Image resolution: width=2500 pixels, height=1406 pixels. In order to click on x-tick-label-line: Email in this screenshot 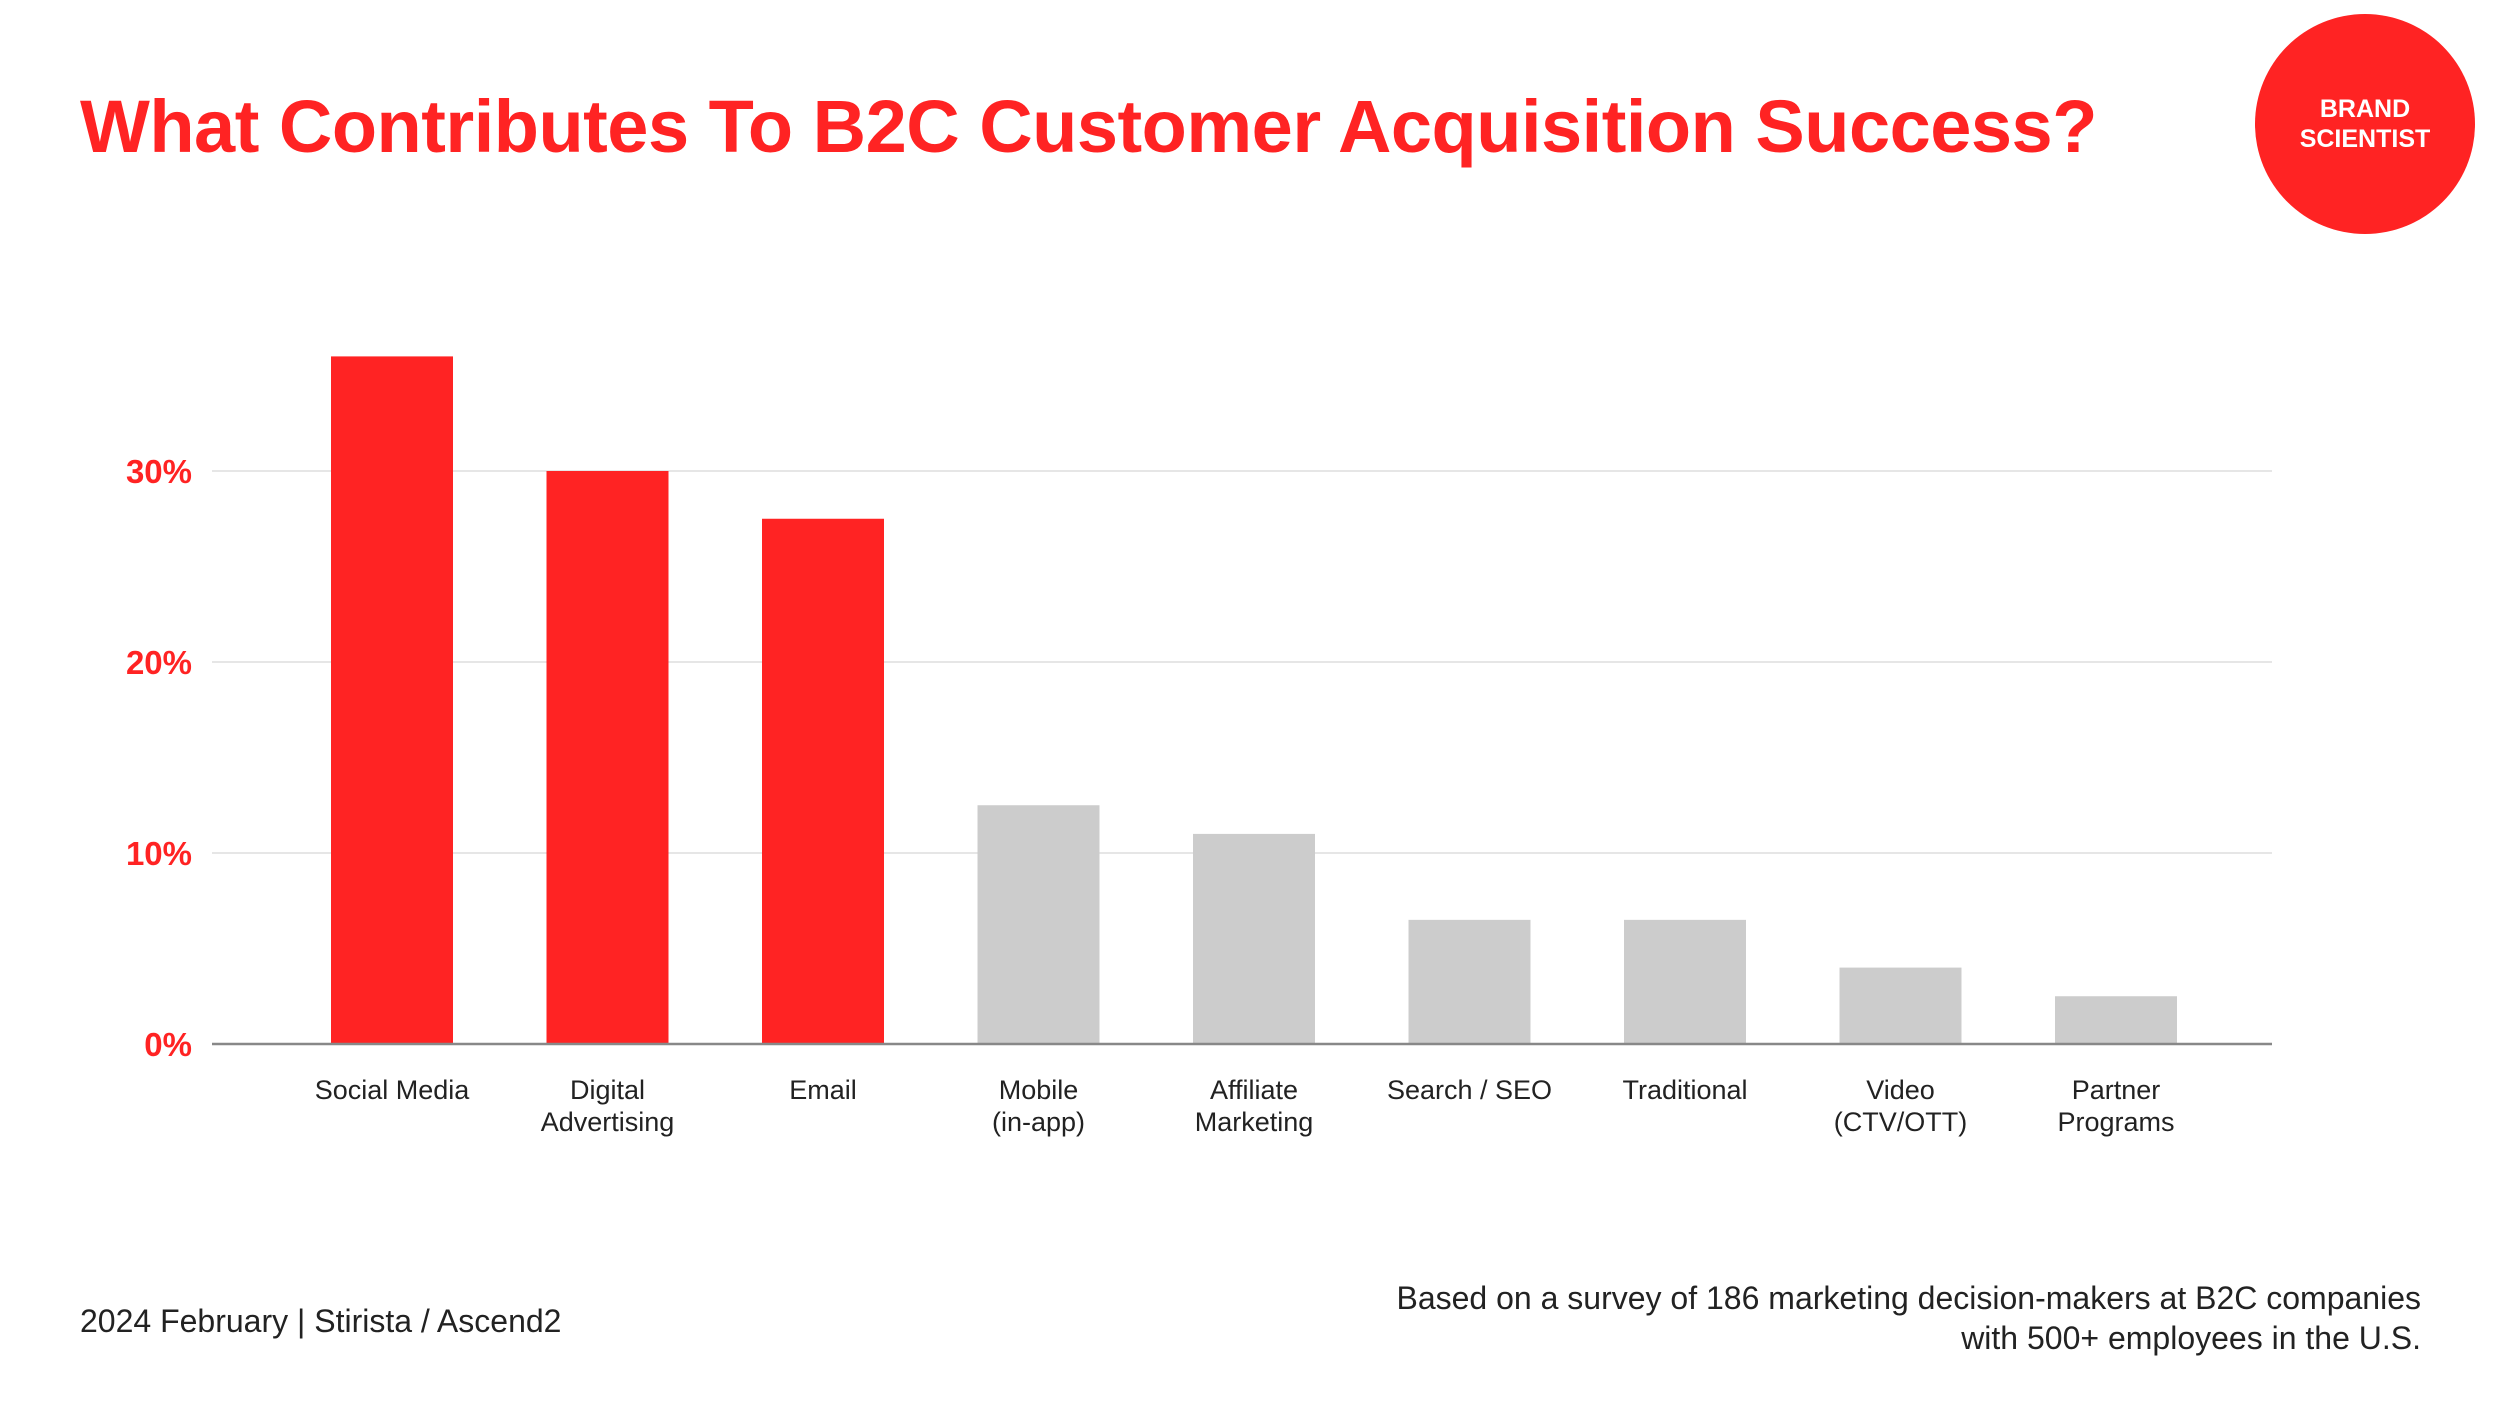, I will do `click(823, 1090)`.